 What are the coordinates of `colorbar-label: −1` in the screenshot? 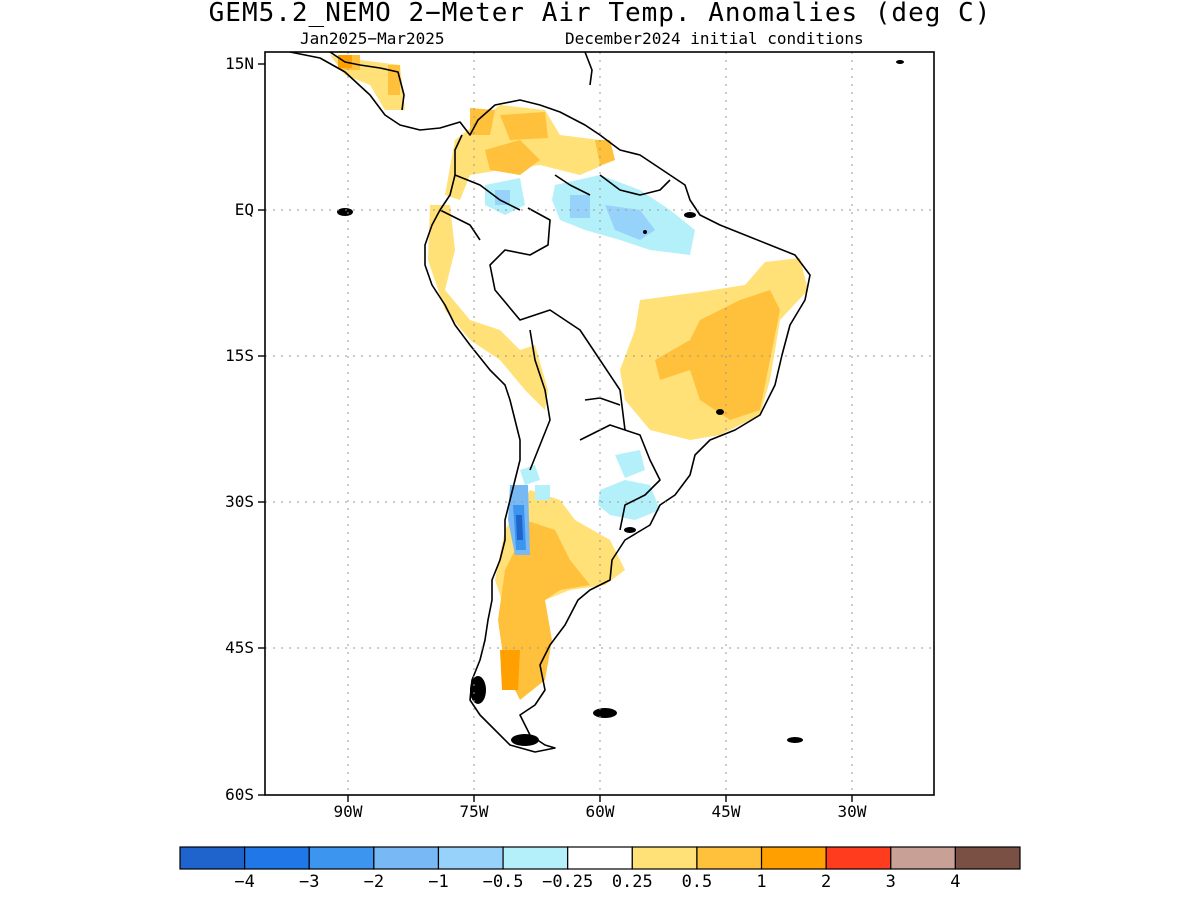 It's located at (438, 882).